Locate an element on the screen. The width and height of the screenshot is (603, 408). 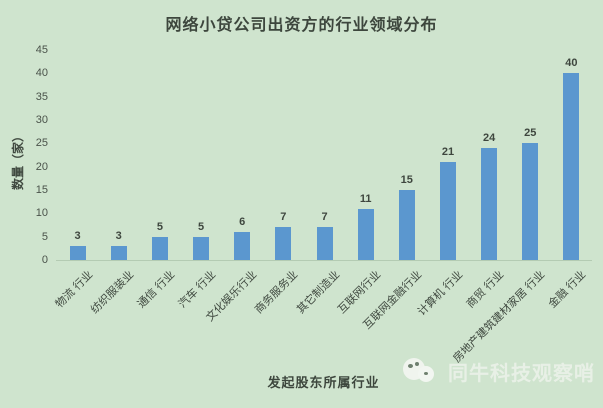
y-tick-label: 20 is located at coordinates (41, 166).